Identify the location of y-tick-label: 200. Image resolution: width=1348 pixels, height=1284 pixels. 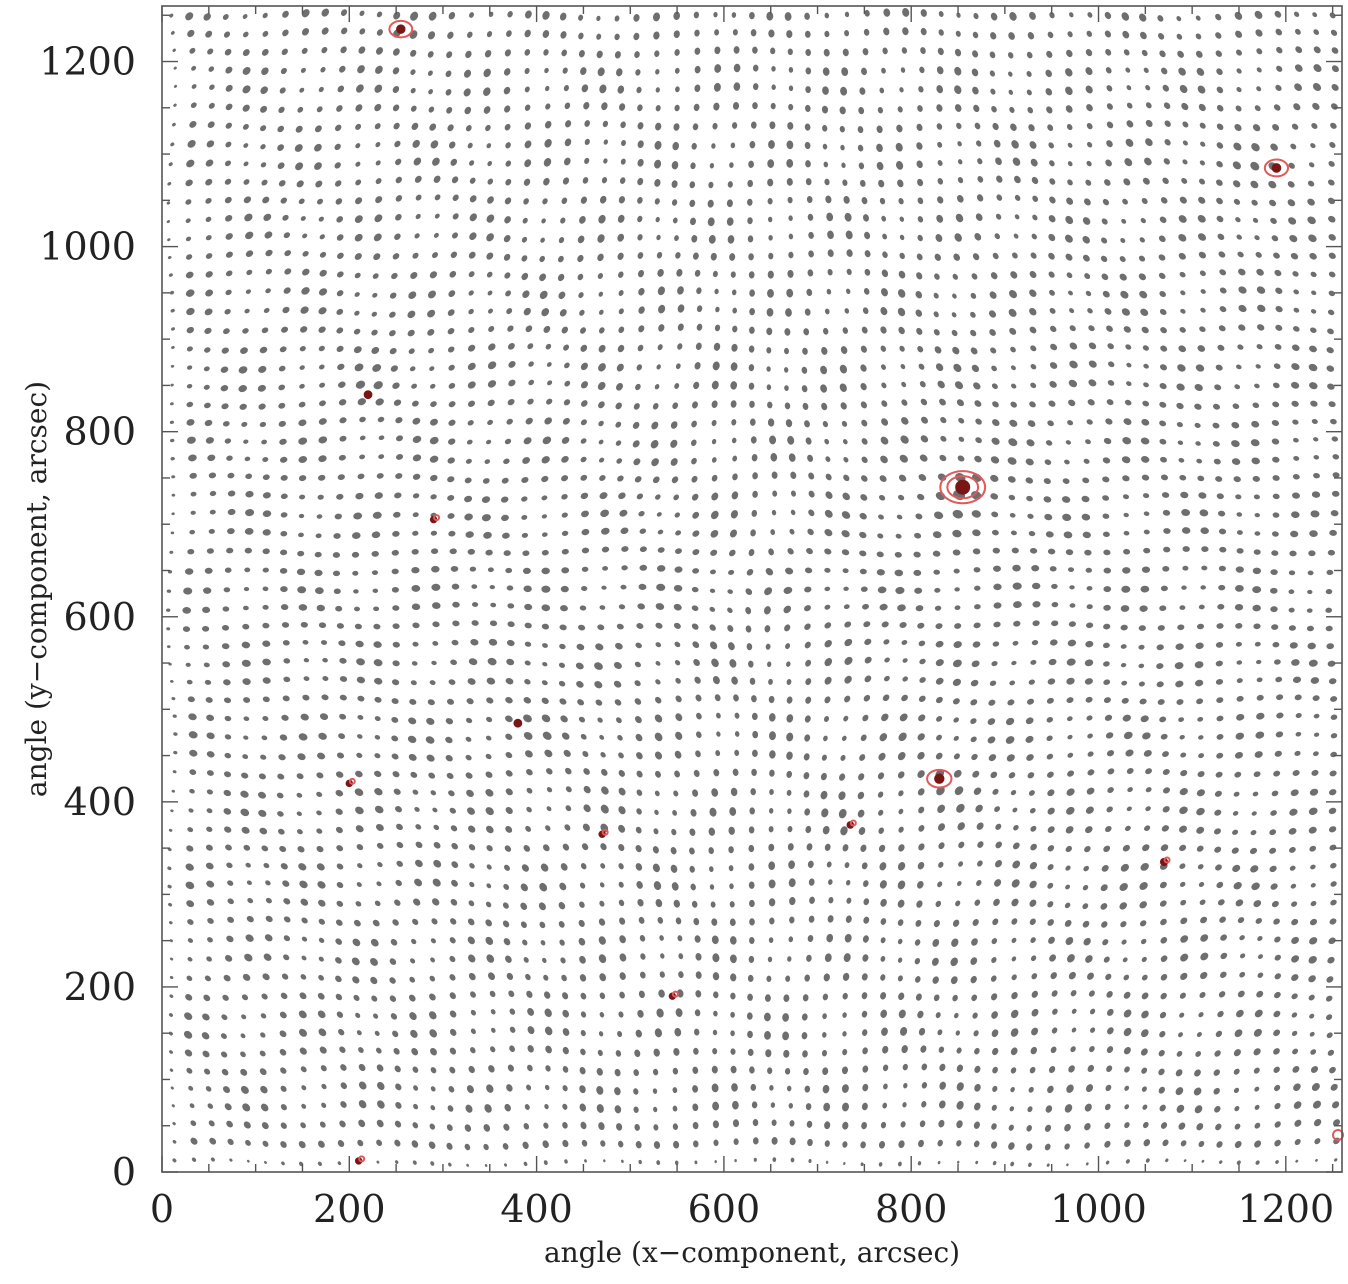
(99, 987).